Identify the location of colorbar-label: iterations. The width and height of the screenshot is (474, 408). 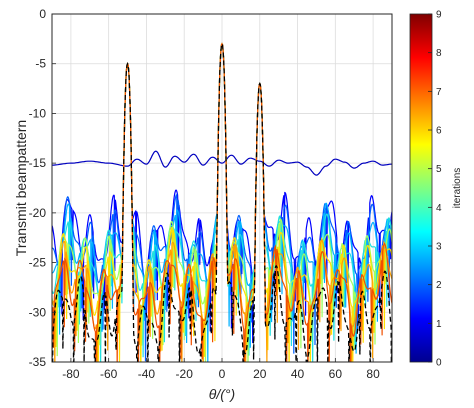
(457, 188).